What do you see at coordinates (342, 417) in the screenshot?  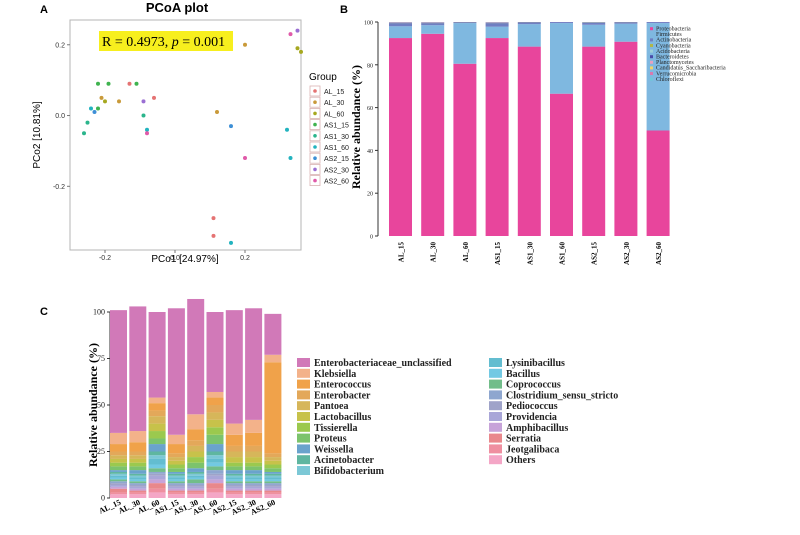 I see `genus-legend-label: Lactobacillus` at bounding box center [342, 417].